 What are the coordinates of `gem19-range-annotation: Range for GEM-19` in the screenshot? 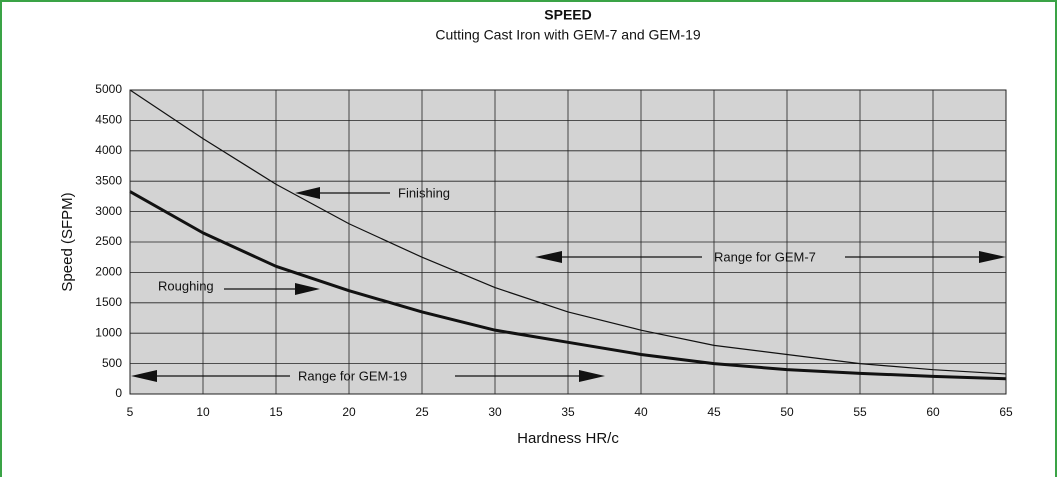 It's located at (368, 375).